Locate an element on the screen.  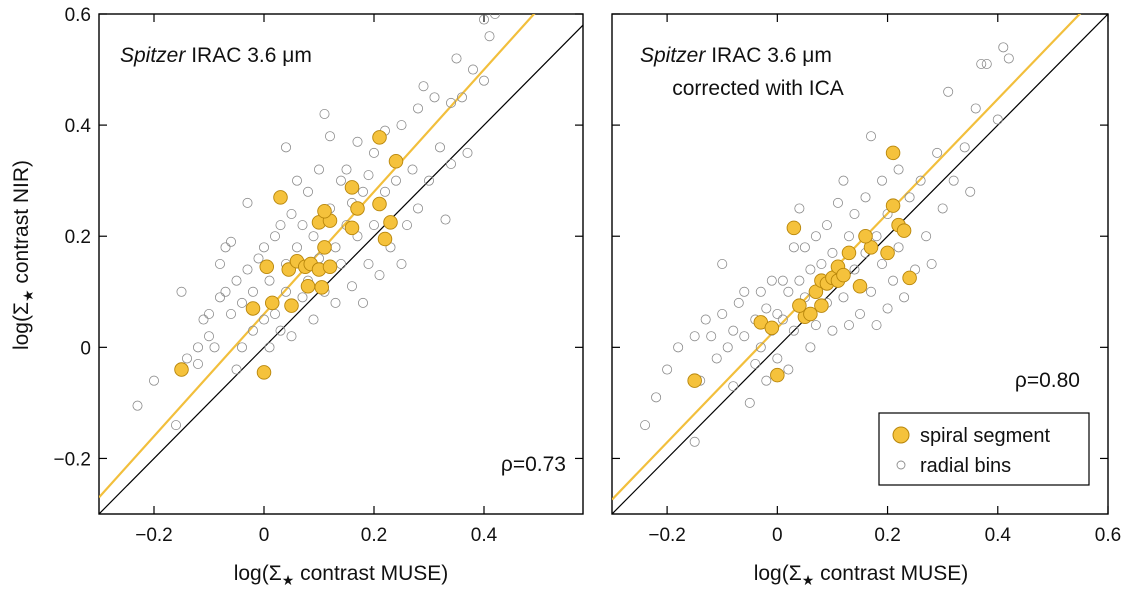
x-tick-label: 0.4 is located at coordinates (998, 535).